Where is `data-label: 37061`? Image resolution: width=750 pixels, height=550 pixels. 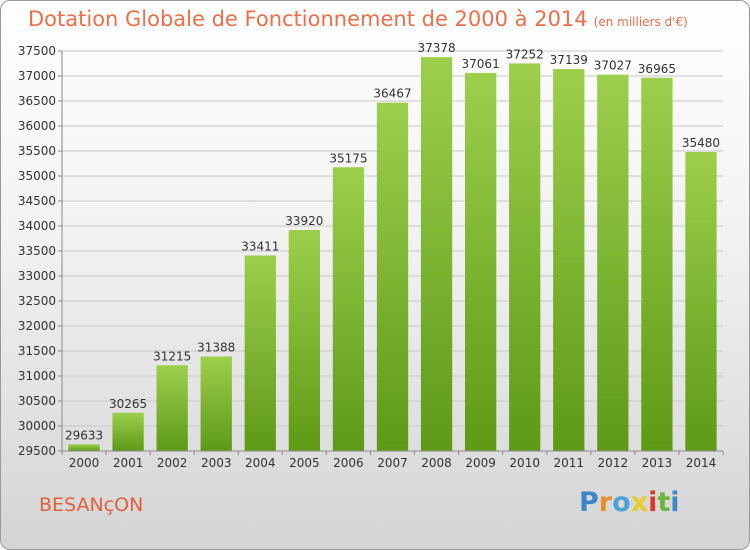
data-label: 37061 is located at coordinates (481, 64).